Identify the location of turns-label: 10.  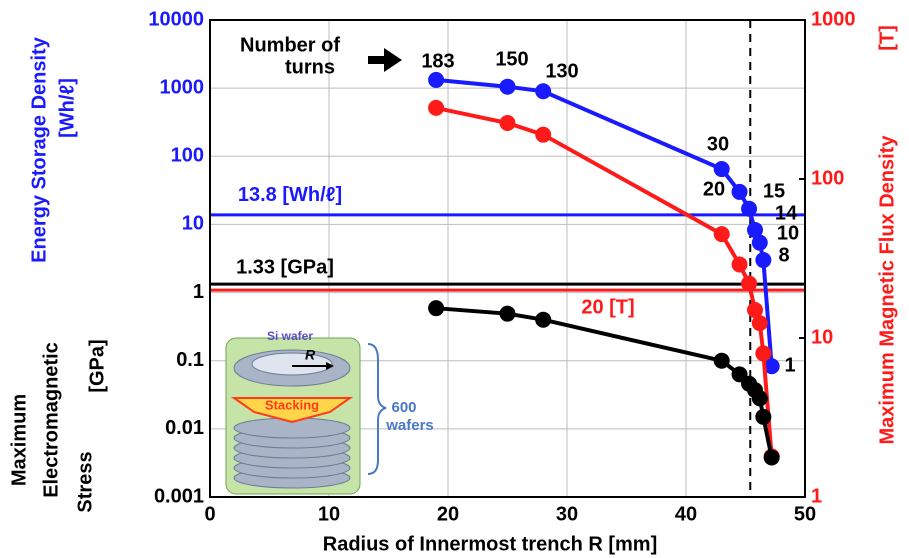
(788, 233).